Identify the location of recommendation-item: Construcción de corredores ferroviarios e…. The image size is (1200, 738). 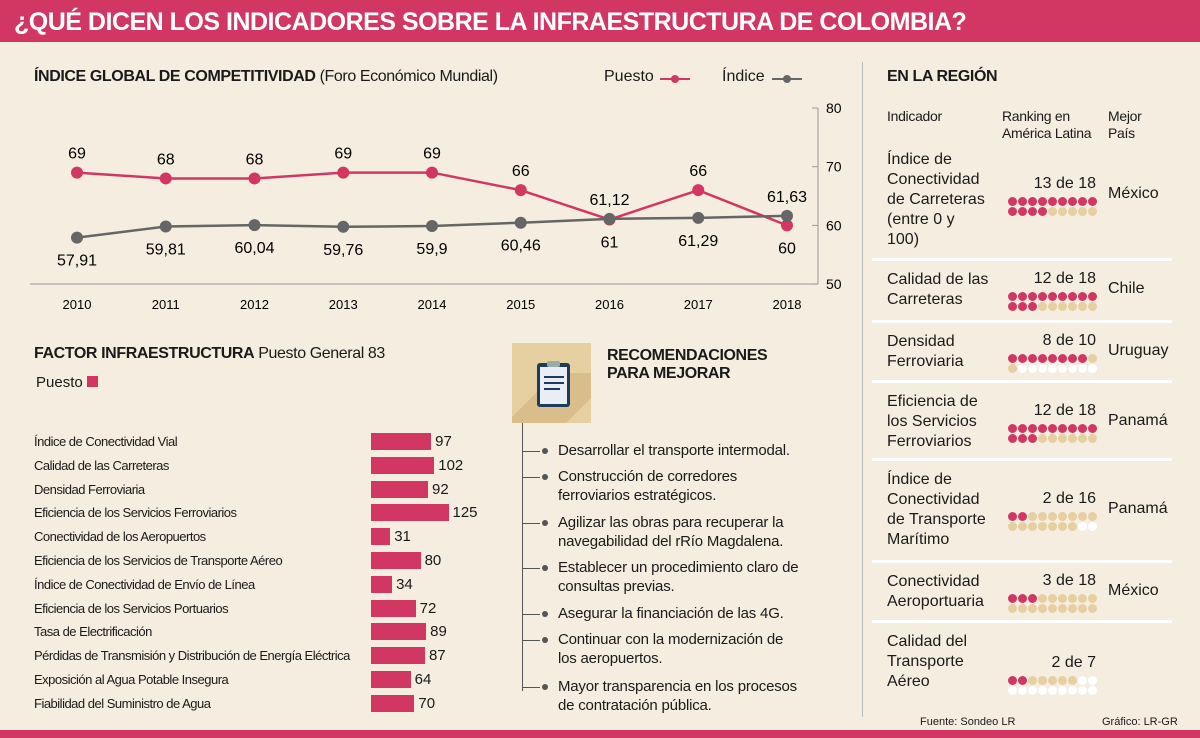
(708, 486).